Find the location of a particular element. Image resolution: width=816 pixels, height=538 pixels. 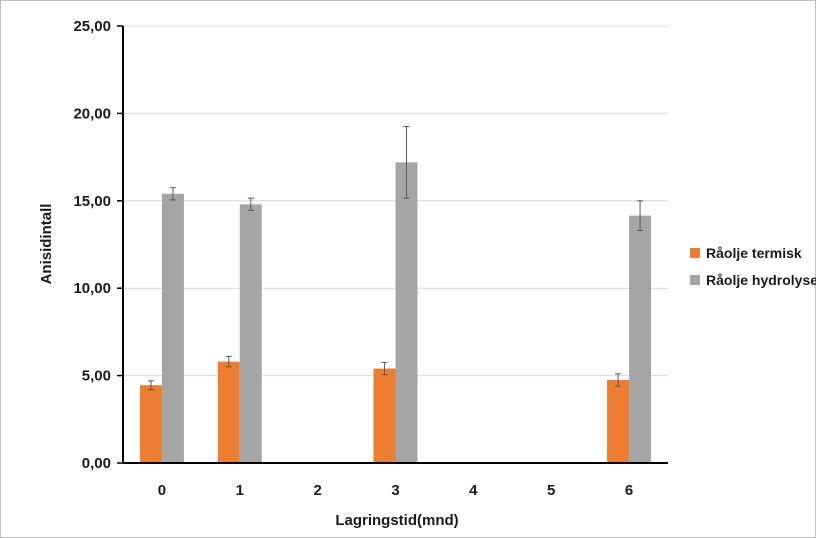

x-tick-label: 4 is located at coordinates (473, 490).